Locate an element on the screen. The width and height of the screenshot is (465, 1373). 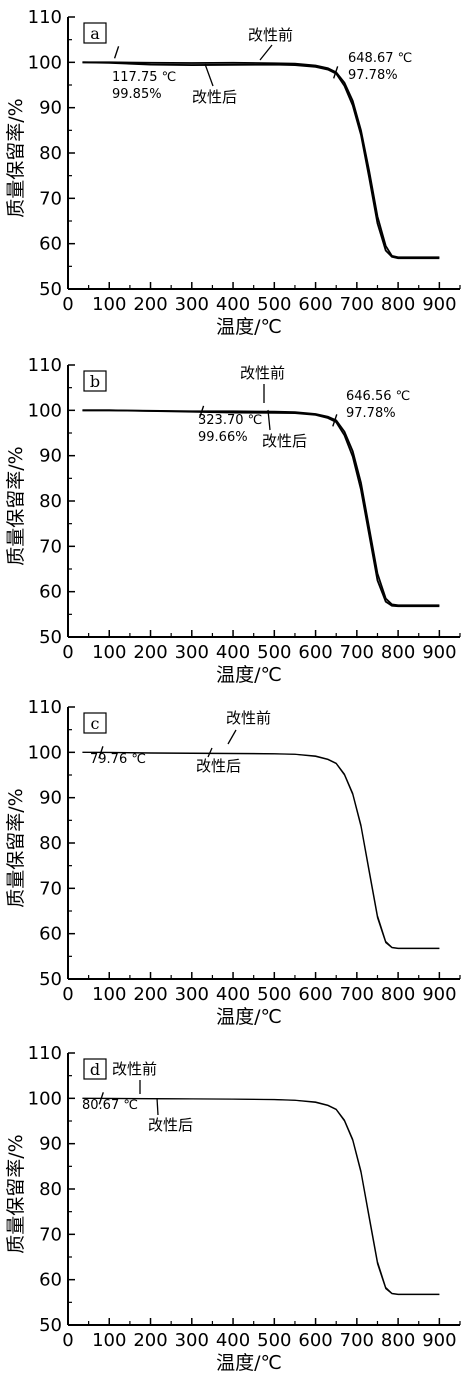
annotation-text: 97.78% is located at coordinates (373, 75).